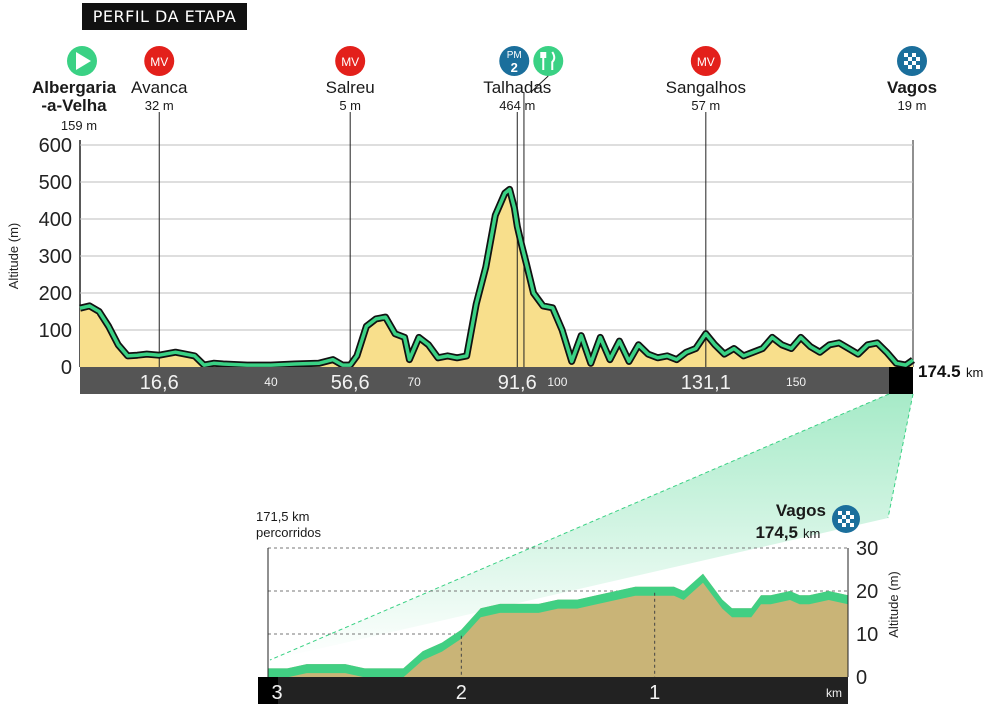 The image size is (1000, 709). What do you see at coordinates (496, 380) in the screenshot?
I see `km-axis-band` at bounding box center [496, 380].